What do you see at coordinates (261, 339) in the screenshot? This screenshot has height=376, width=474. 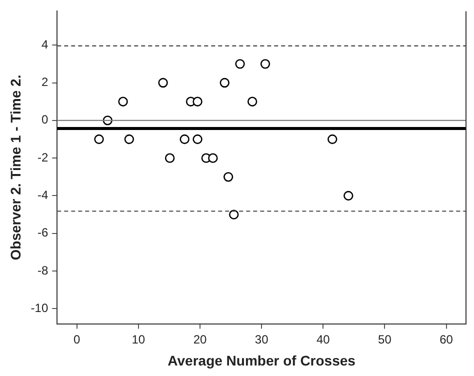 I see `x-tick-label: 30` at bounding box center [261, 339].